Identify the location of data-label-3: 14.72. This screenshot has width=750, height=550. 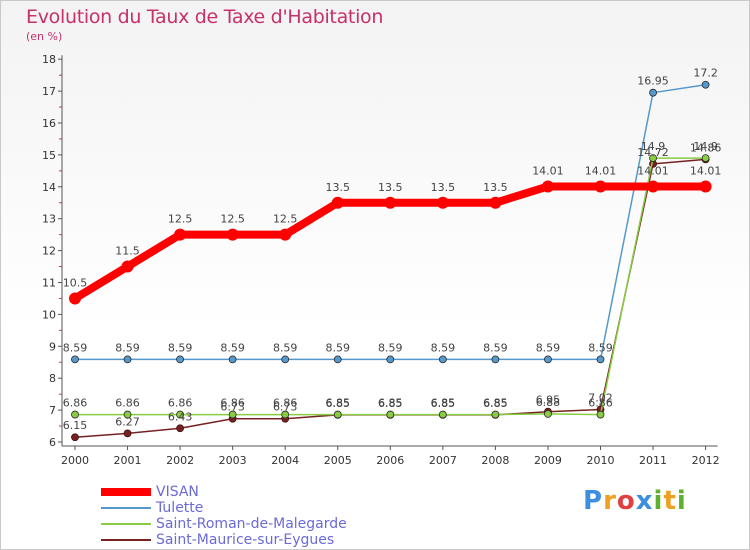
(653, 152).